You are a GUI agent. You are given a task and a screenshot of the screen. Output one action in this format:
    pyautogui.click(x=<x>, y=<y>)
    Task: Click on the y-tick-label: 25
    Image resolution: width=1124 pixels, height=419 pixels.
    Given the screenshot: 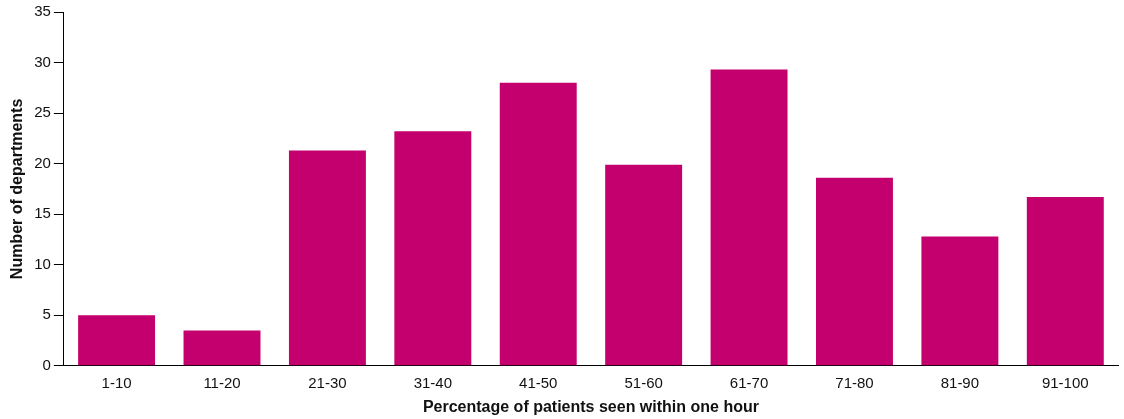 What is the action you would take?
    pyautogui.click(x=42, y=112)
    